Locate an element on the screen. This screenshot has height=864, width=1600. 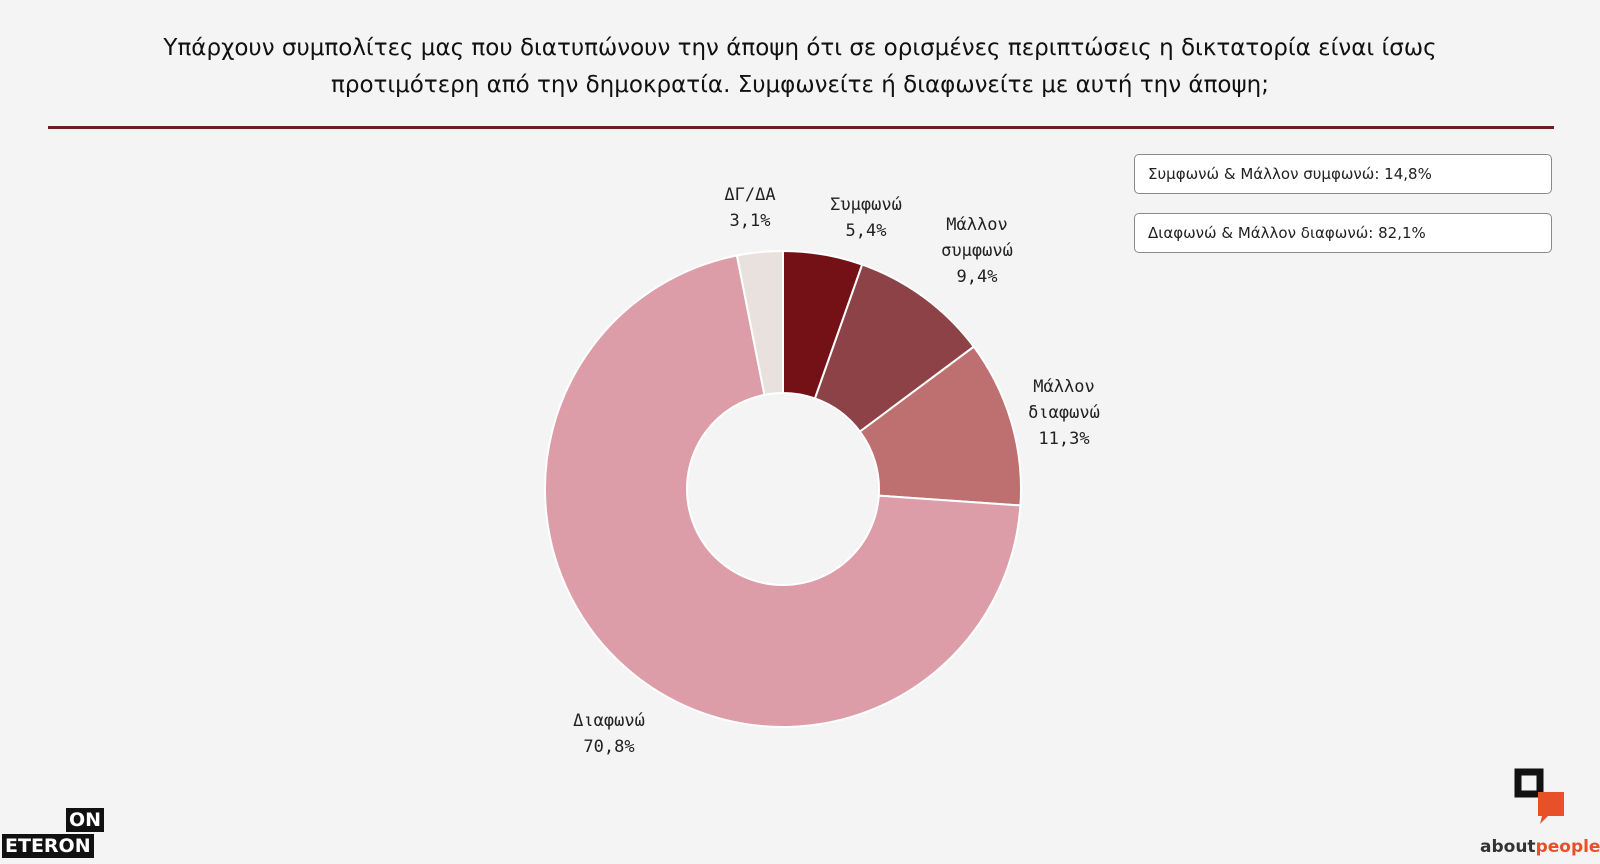
slice-category-3: Διαφωνώ is located at coordinates (609, 721).